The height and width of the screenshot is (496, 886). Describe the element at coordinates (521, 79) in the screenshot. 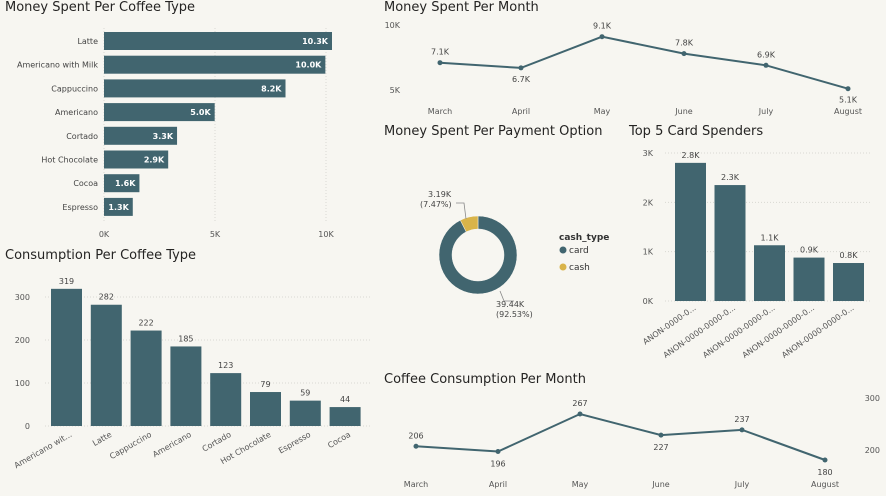

I see `data-label: 6.7K` at that location.